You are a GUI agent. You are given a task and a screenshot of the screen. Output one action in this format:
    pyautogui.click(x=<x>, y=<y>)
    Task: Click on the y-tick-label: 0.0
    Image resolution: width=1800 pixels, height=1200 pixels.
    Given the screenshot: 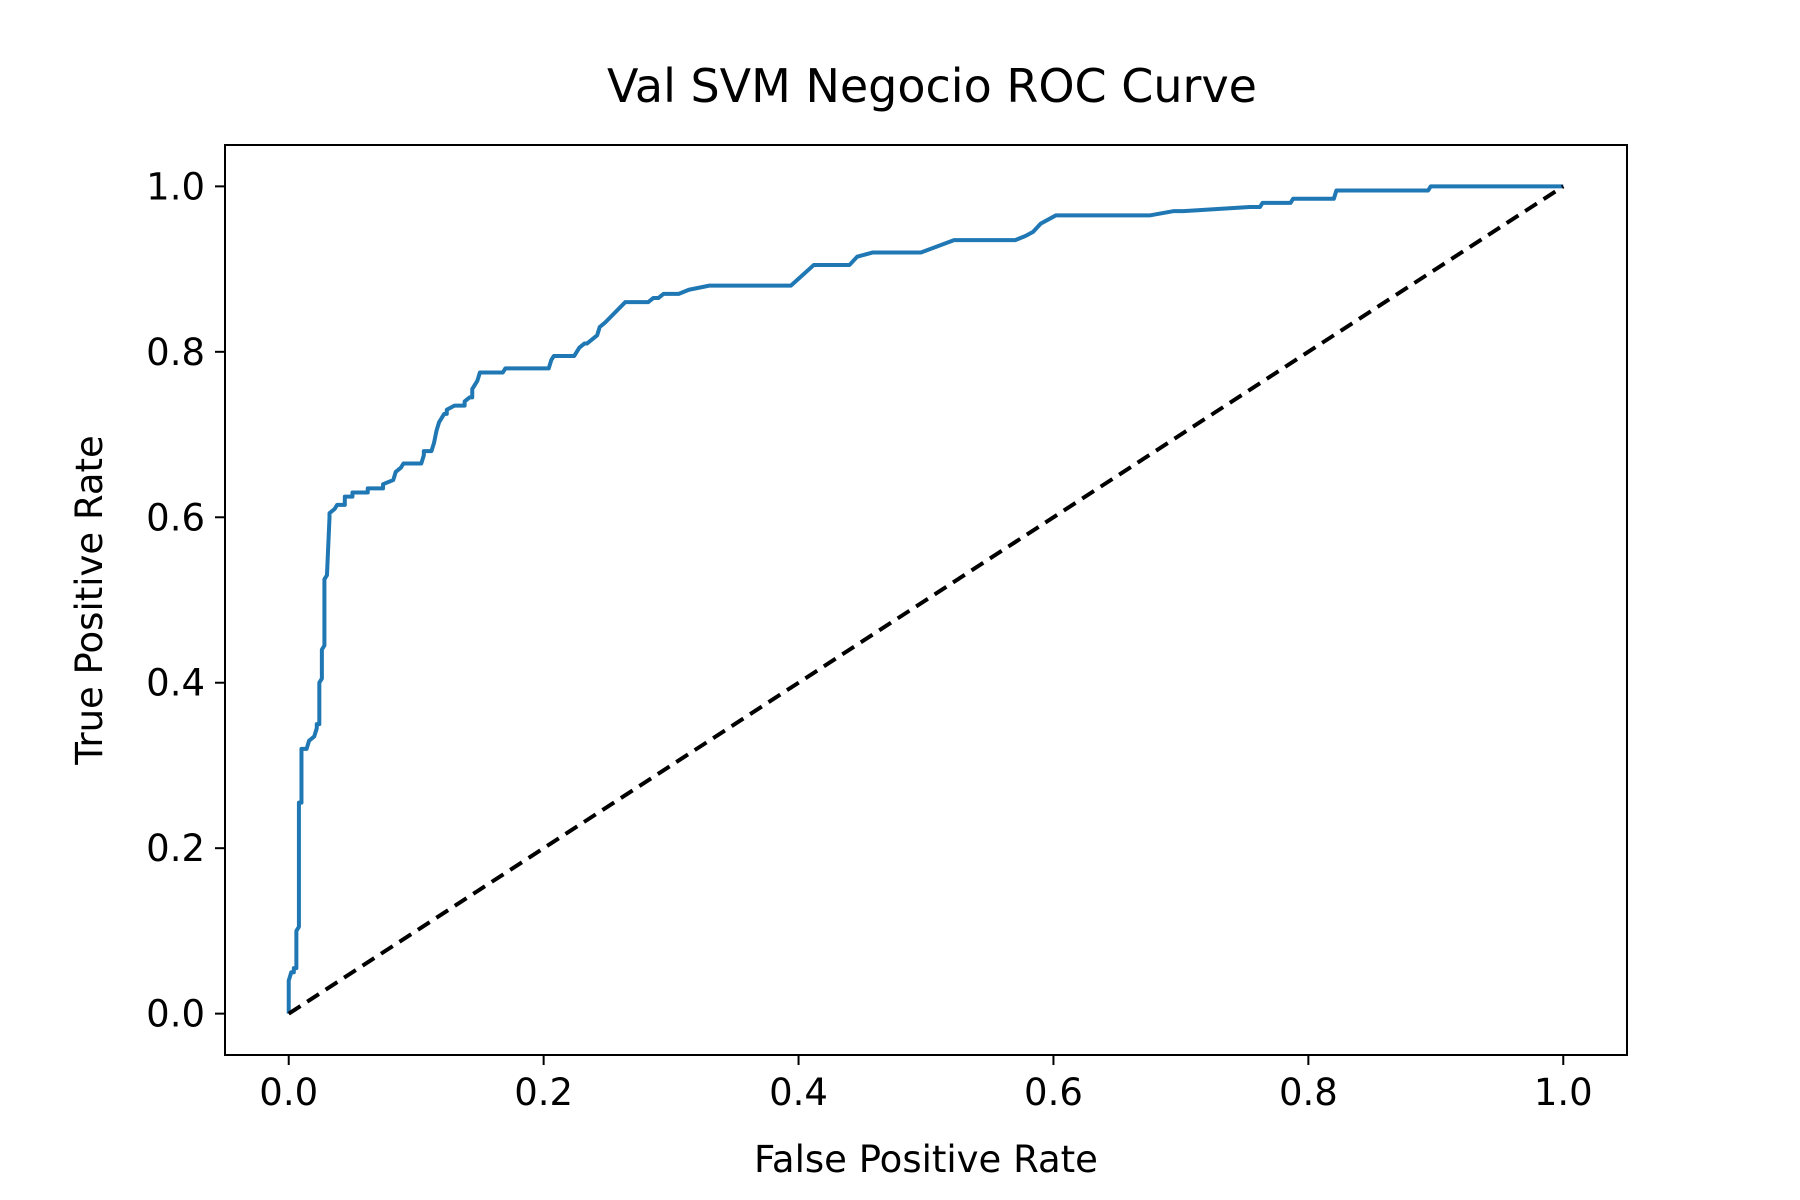 What is the action you would take?
    pyautogui.click(x=175, y=1014)
    